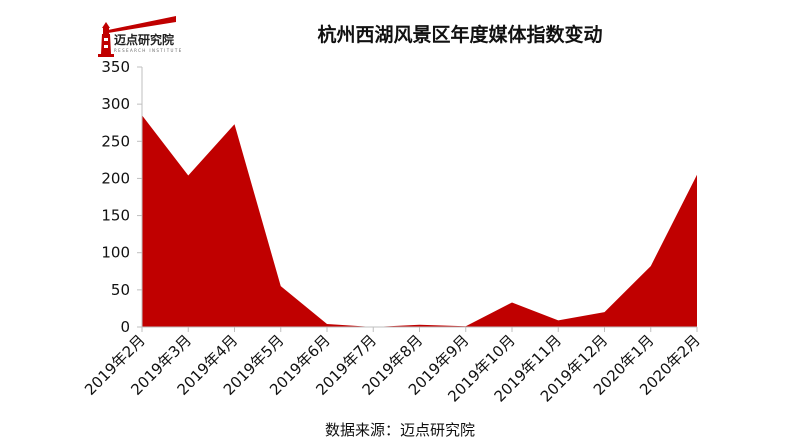  What do you see at coordinates (115, 253) in the screenshot?
I see `y-tick-label: 100` at bounding box center [115, 253].